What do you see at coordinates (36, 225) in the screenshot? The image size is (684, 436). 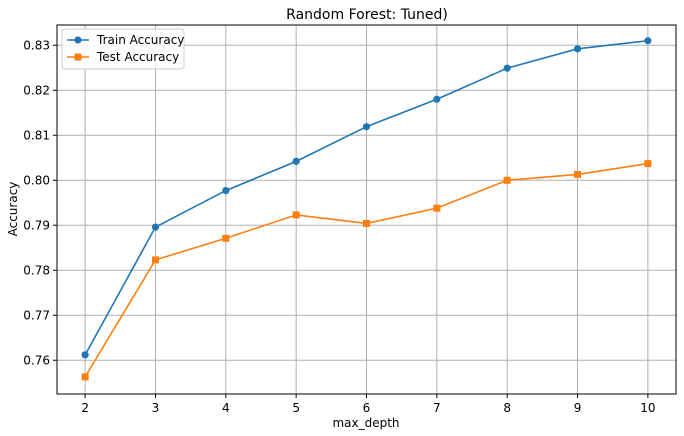 I see `y-tick-label: 0.79` at bounding box center [36, 225].